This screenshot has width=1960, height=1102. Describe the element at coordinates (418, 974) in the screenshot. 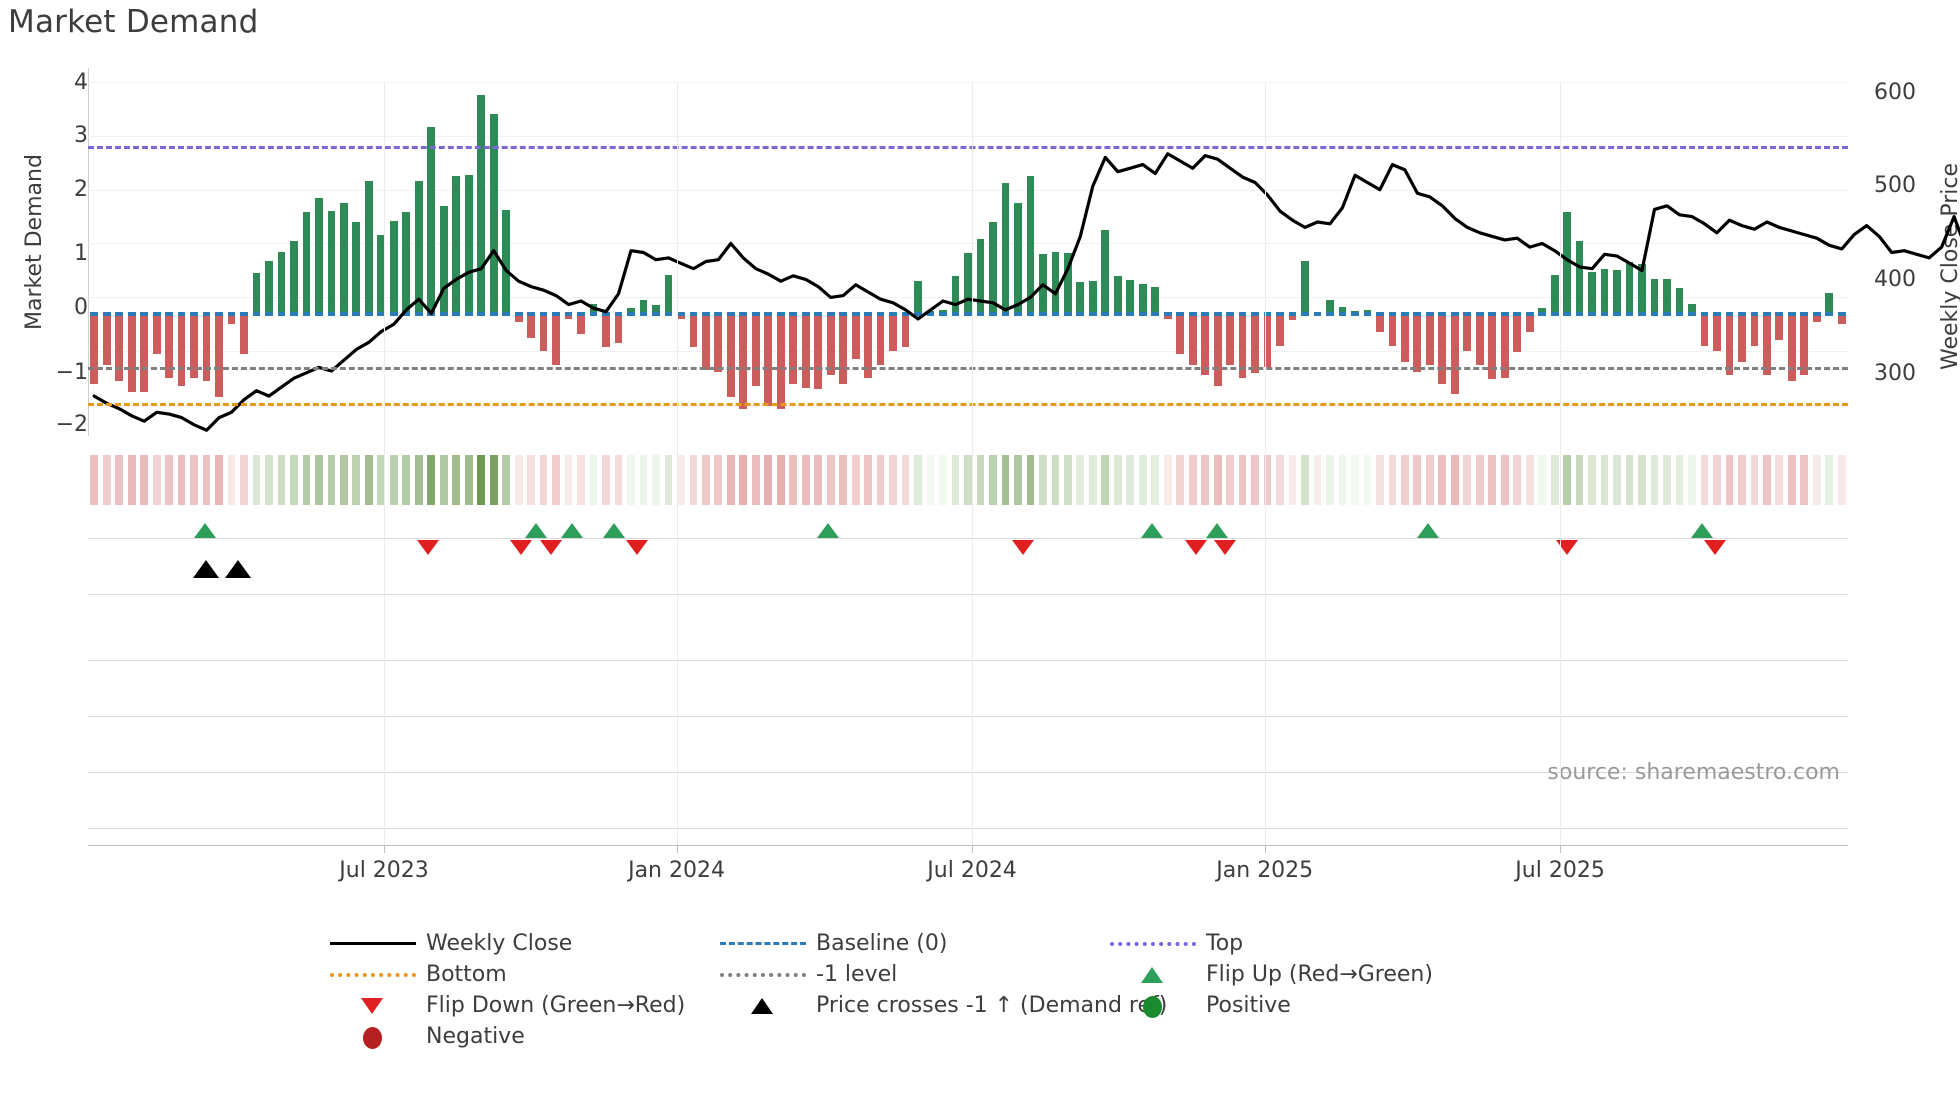

I see `legend-item-bottom: Bottom` at that location.